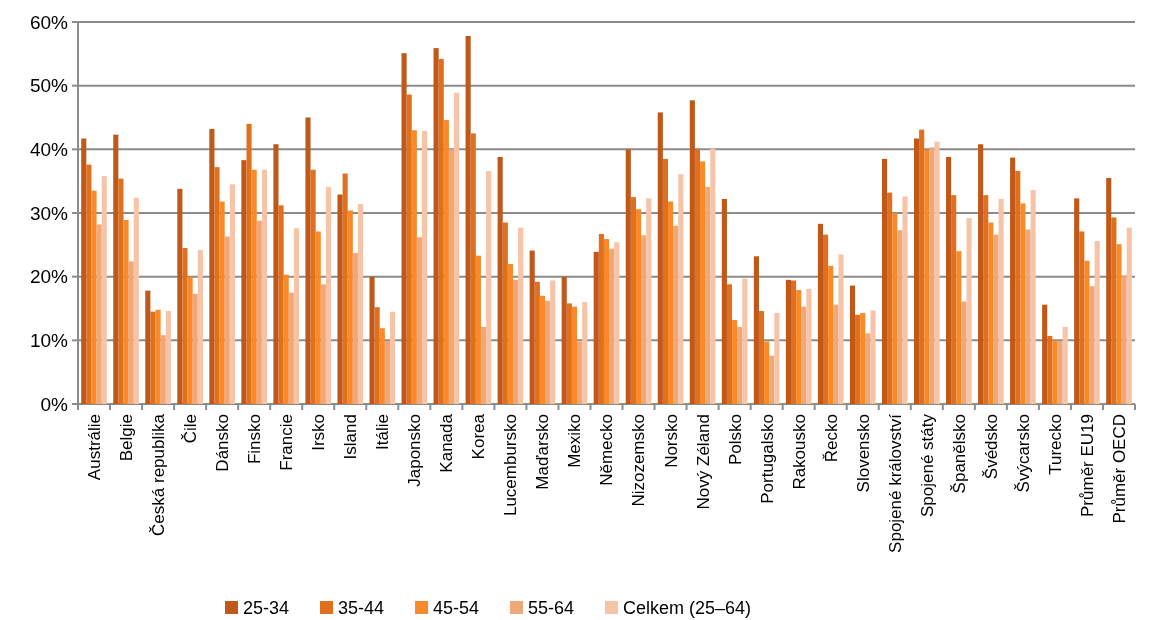  What do you see at coordinates (456, 608) in the screenshot?
I see `legend-label: 45-54` at bounding box center [456, 608].